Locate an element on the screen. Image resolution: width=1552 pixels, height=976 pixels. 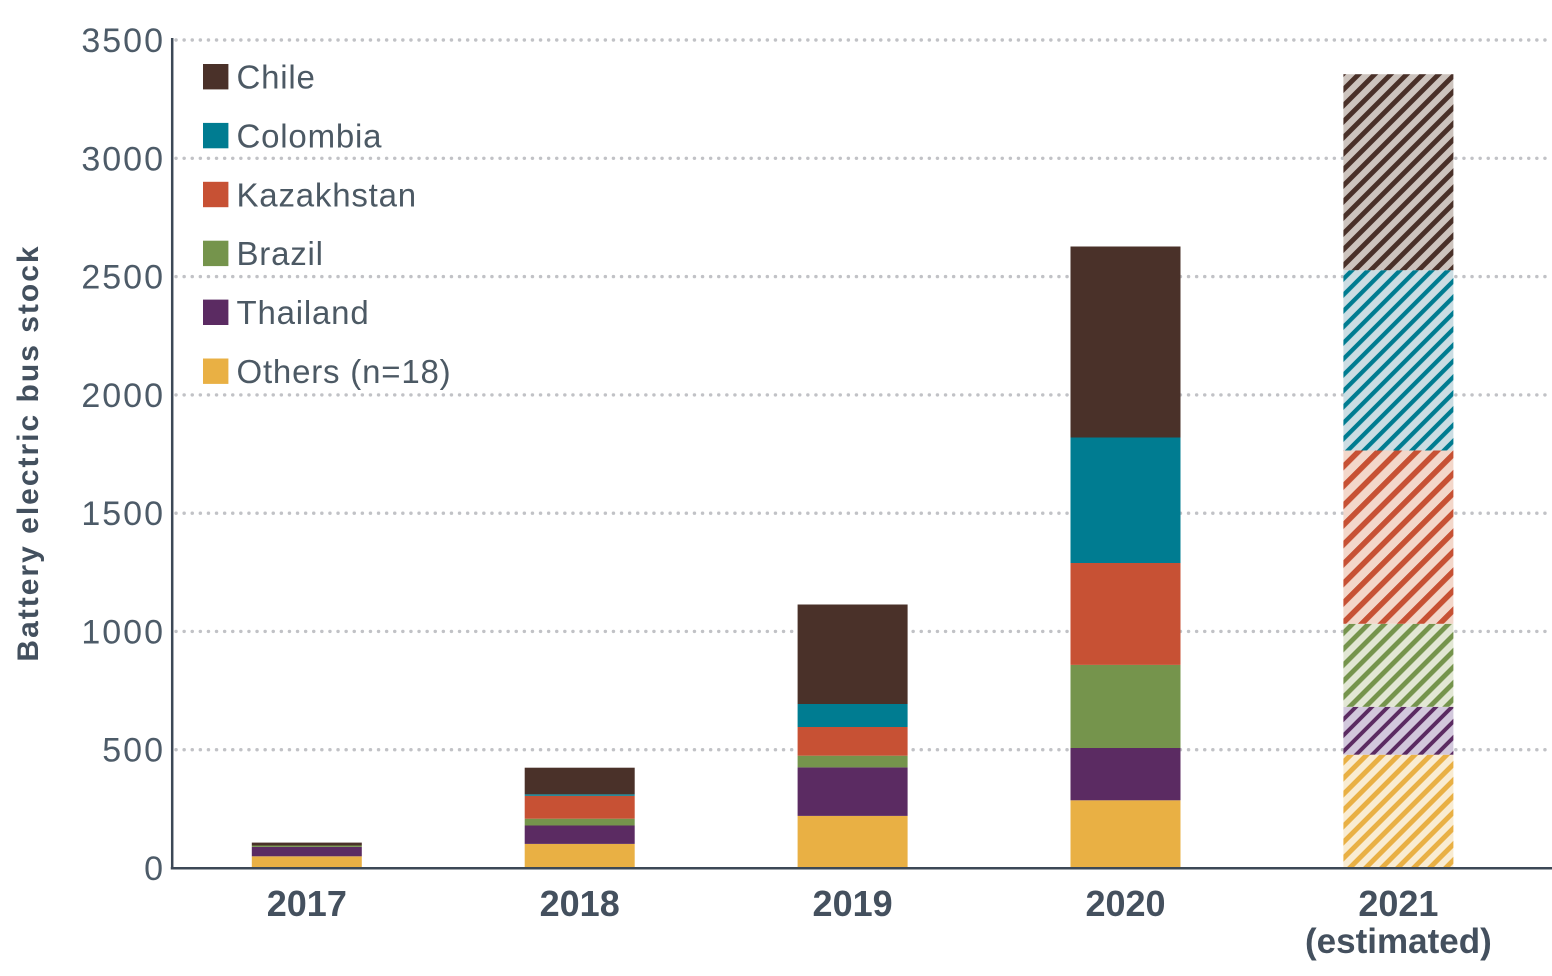
svg-text: 2500 is located at coordinates (123, 278).